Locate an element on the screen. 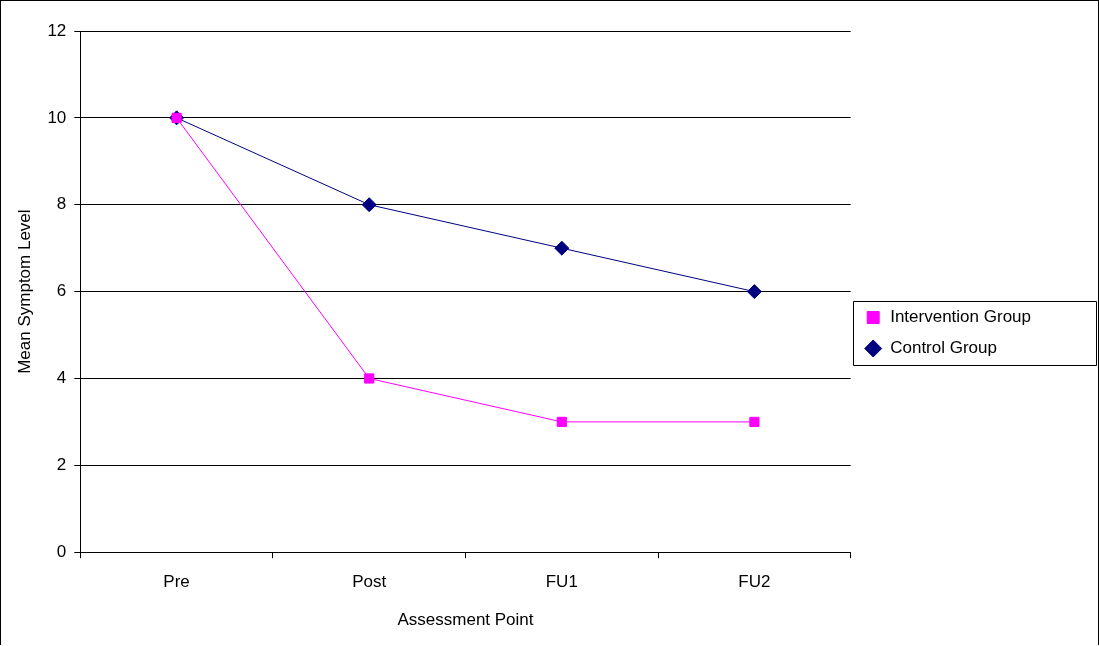 This screenshot has height=646, width=1099. y-tick-label: 2 is located at coordinates (61, 465).